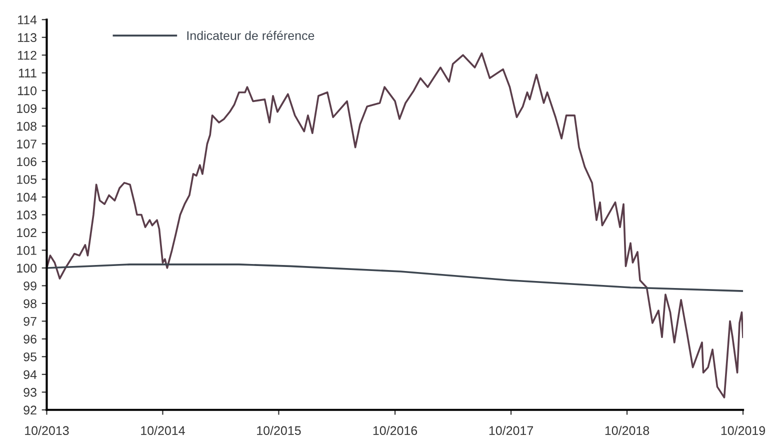 The width and height of the screenshot is (766, 446). What do you see at coordinates (26, 250) in the screenshot?
I see `y-tick-label: 101` at bounding box center [26, 250].